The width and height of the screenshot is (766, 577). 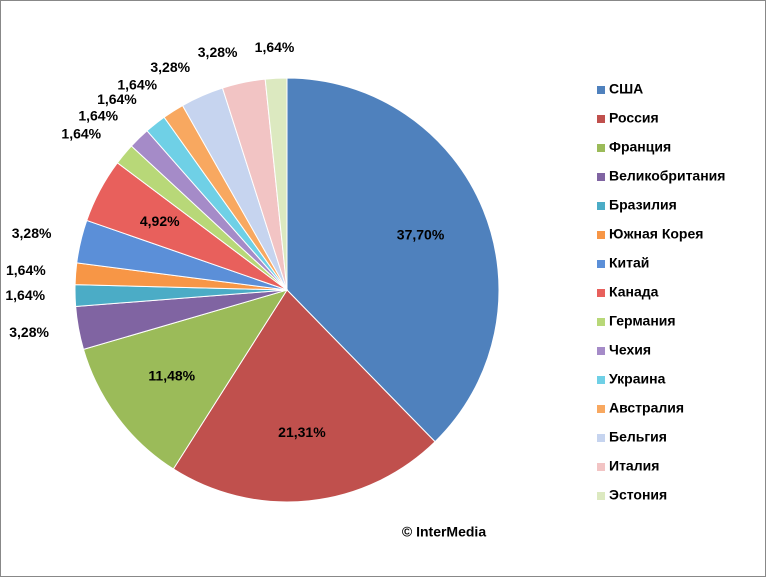 What do you see at coordinates (421, 234) in the screenshot?
I see `data-label: 37,70%` at bounding box center [421, 234].